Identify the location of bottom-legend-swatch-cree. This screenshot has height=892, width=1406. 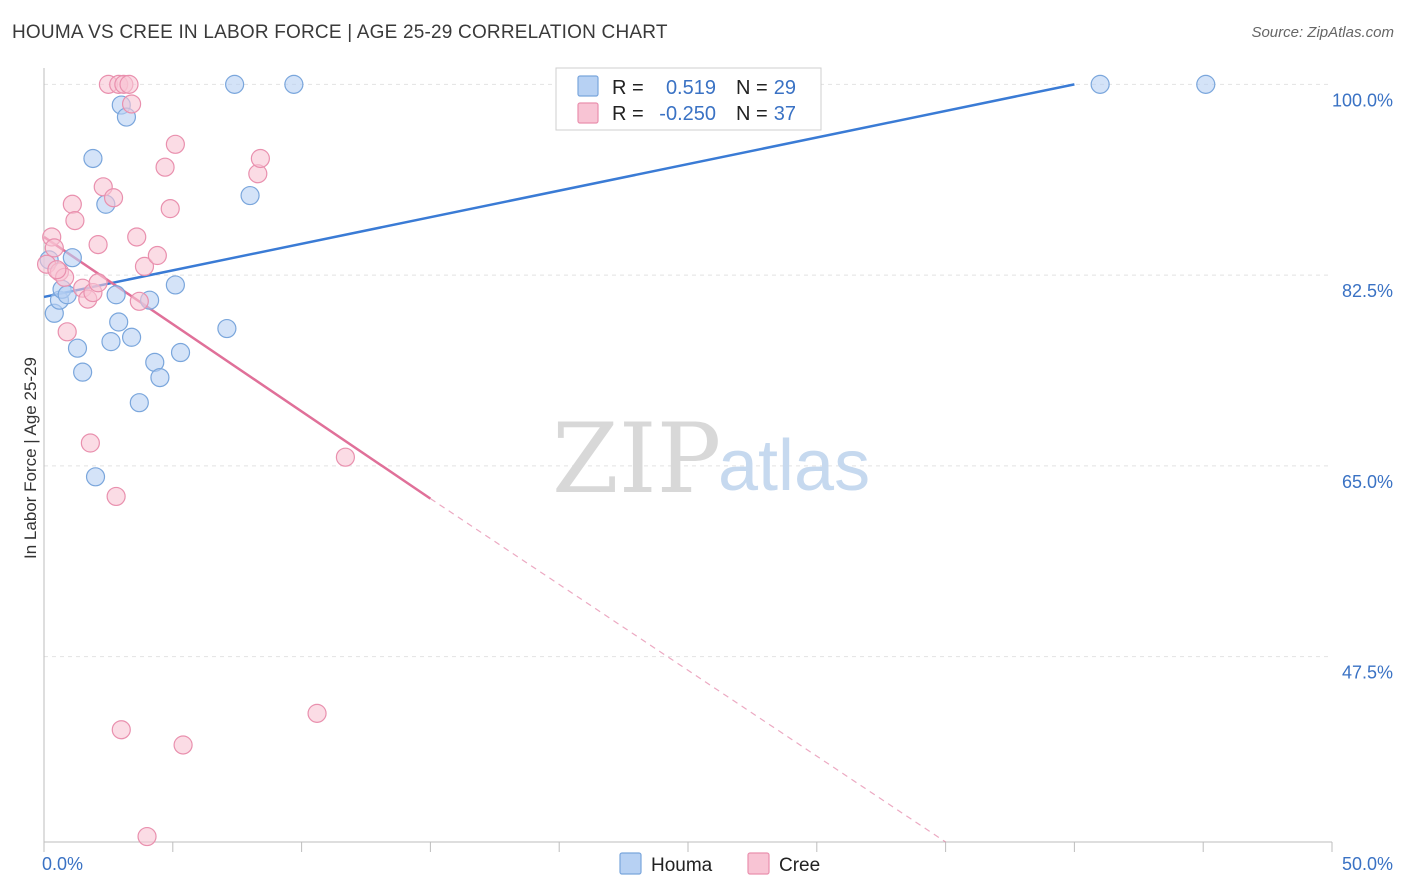
(758, 863).